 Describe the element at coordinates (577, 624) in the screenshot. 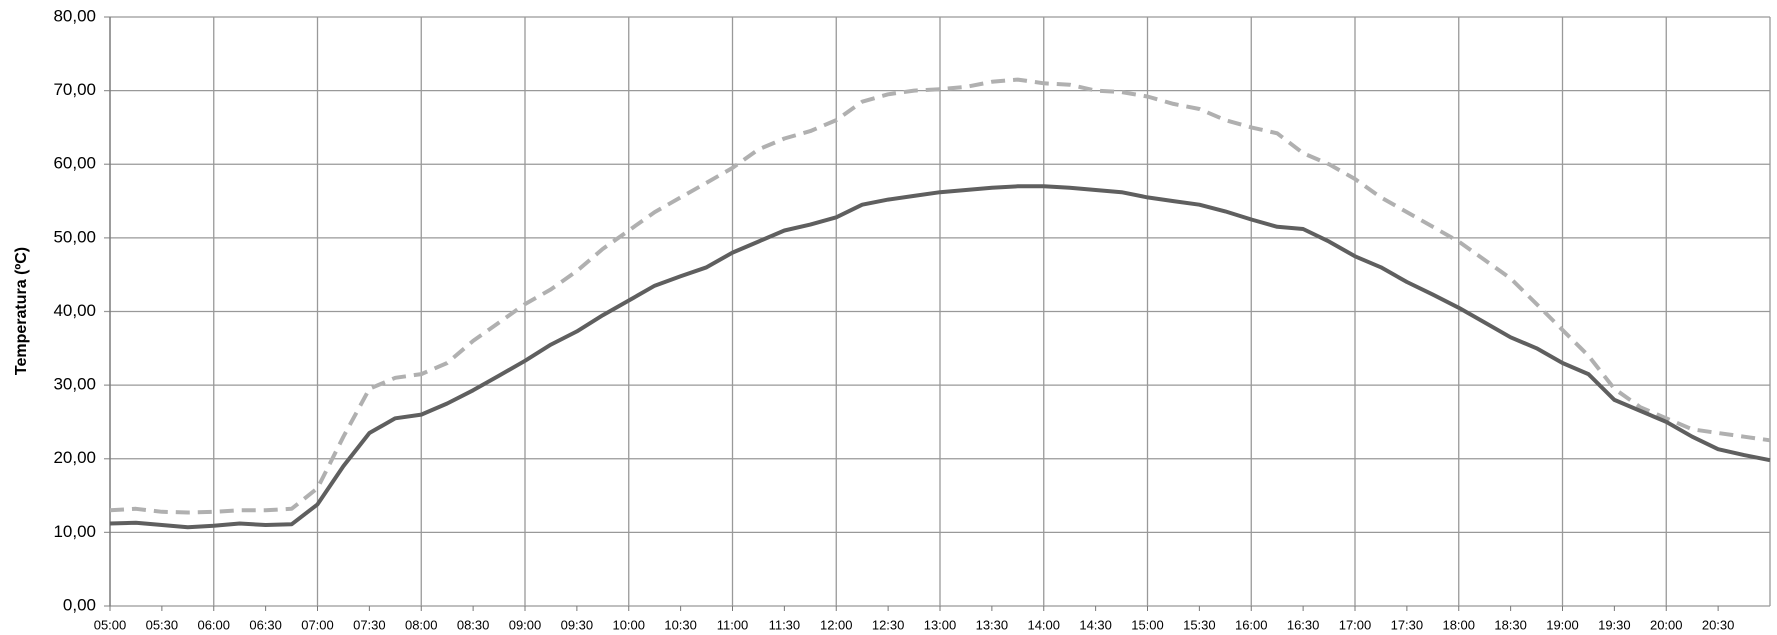

I see `x-tick-label: 09:30` at that location.